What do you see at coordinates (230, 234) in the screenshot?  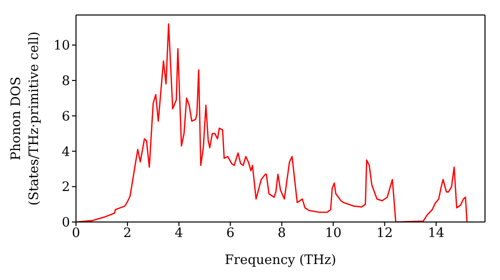 I see `x-tick-label: 6` at bounding box center [230, 234].